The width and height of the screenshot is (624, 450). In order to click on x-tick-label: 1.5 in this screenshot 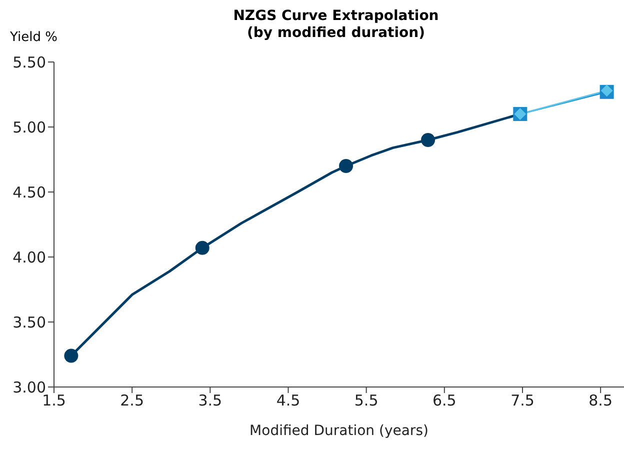, I will do `click(54, 401)`.